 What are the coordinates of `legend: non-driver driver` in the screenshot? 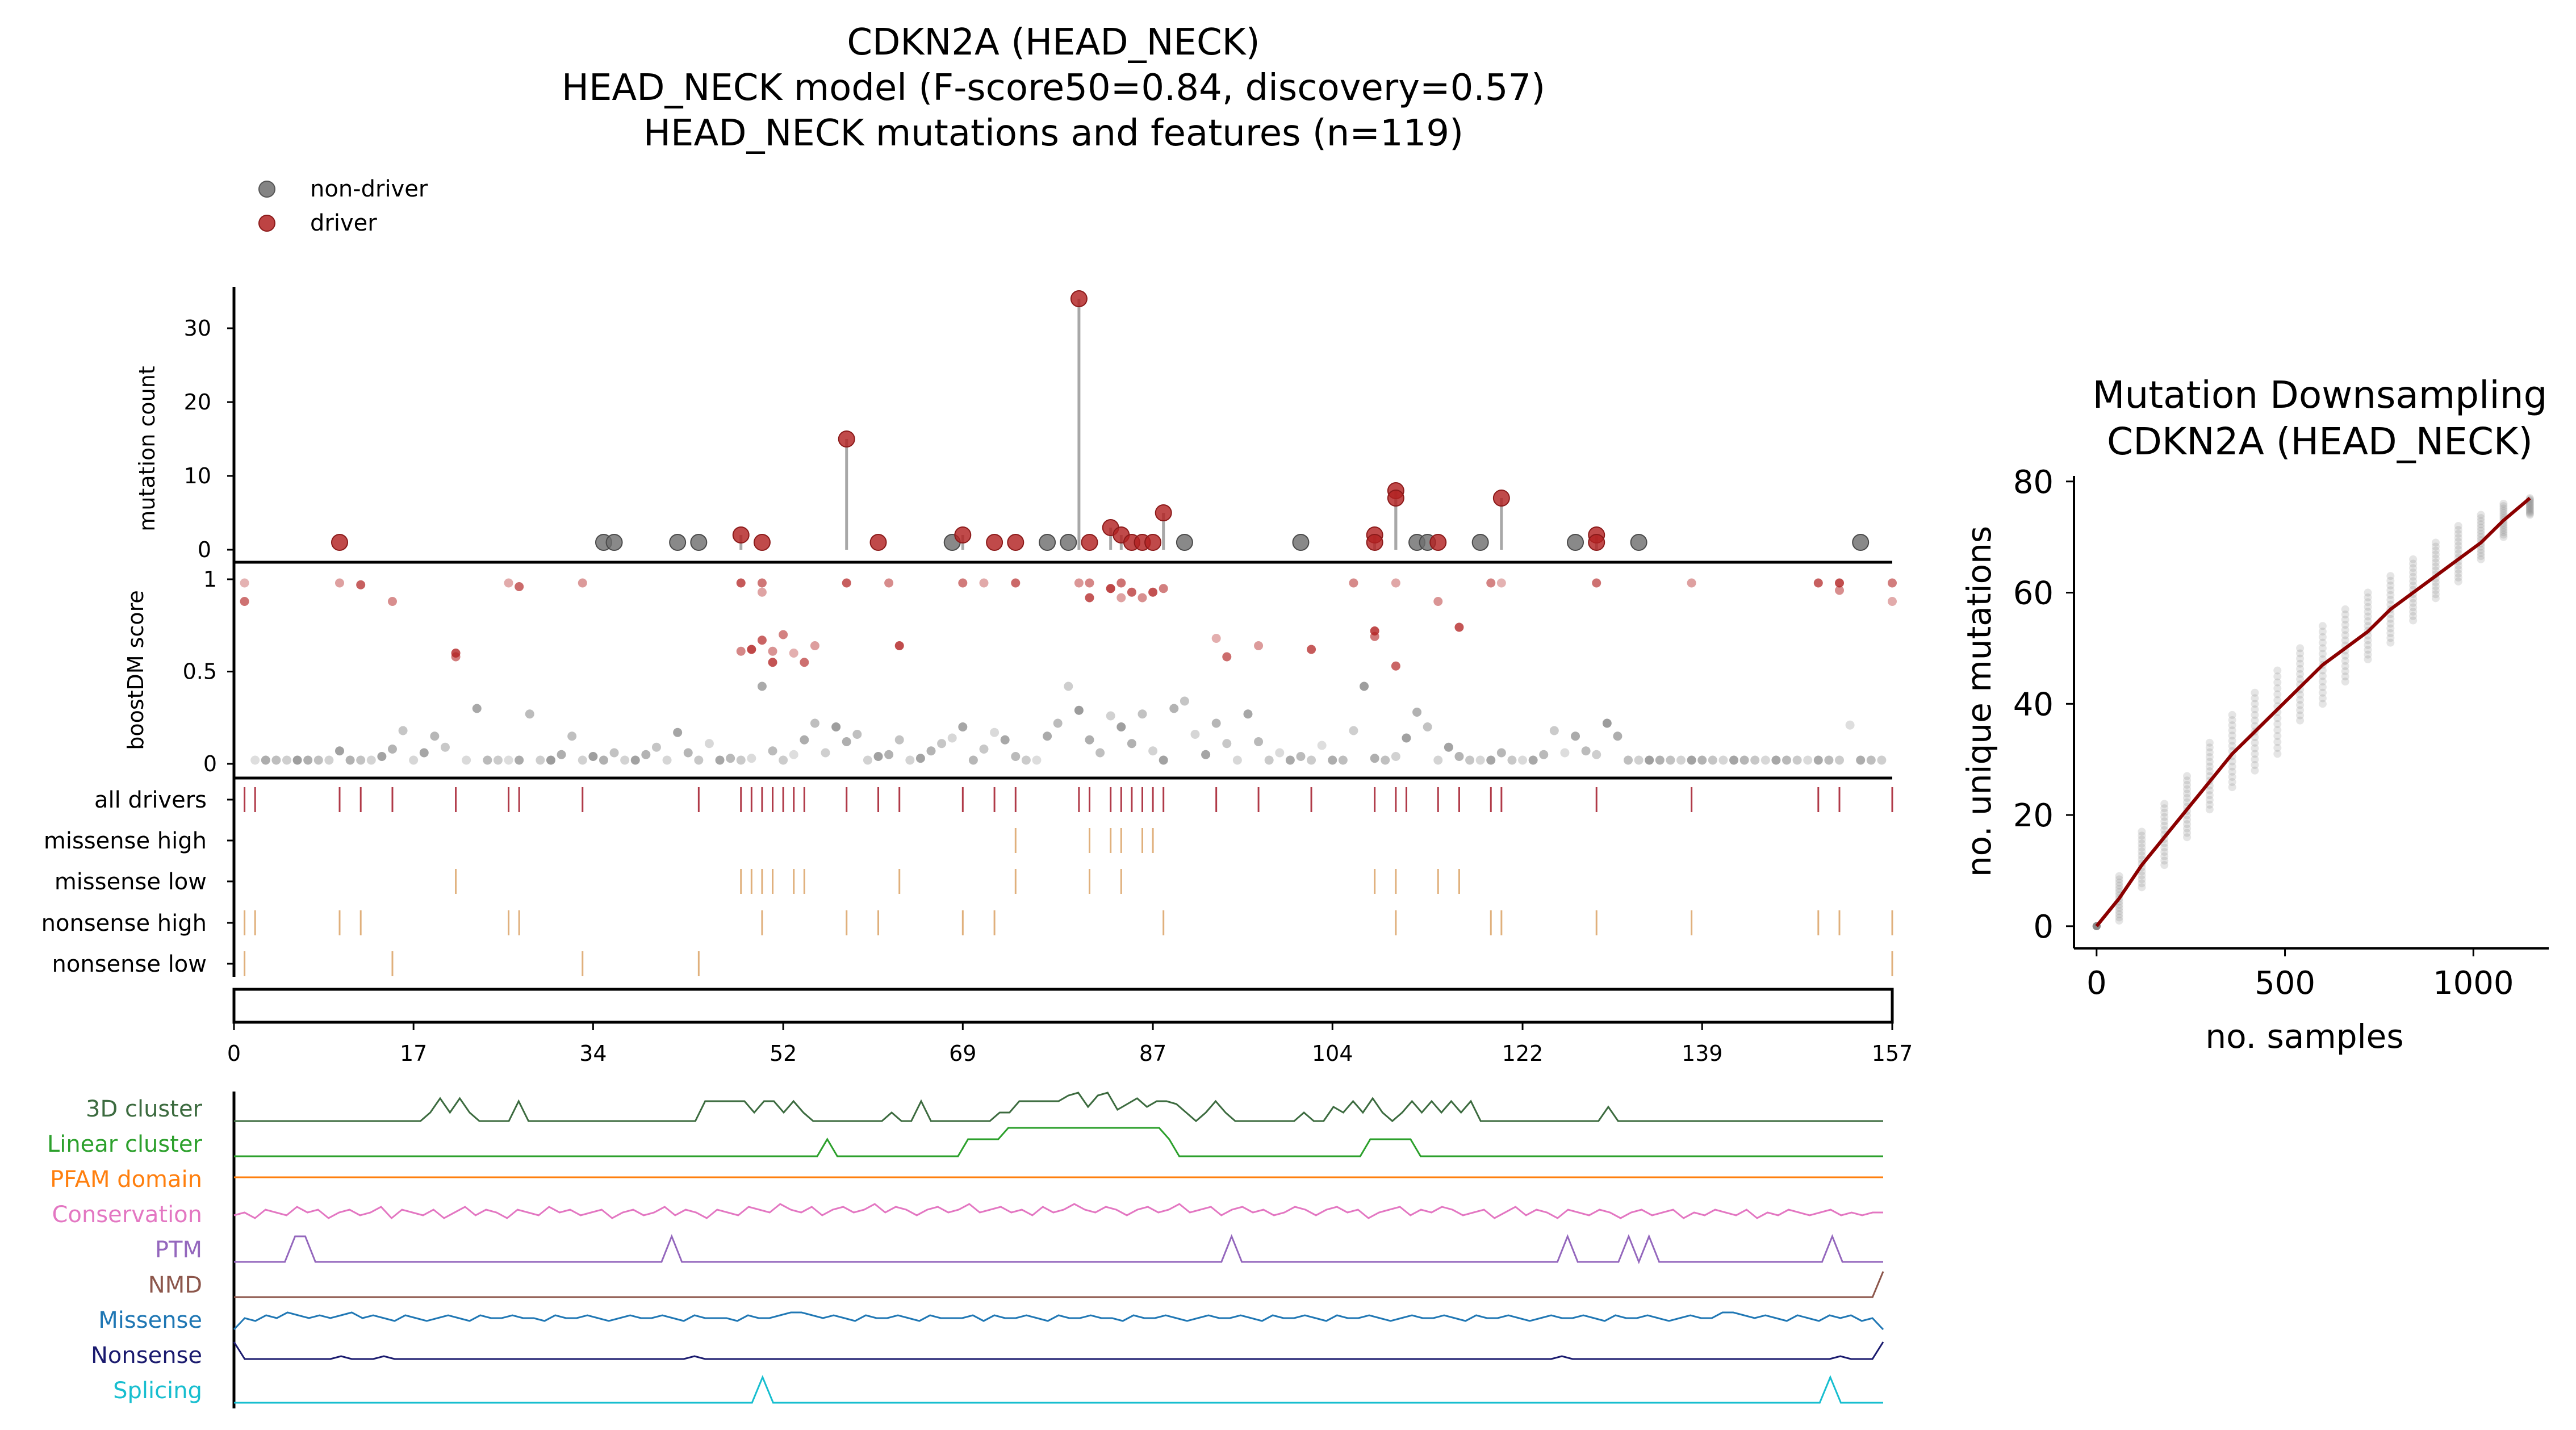 It's located at (343, 206).